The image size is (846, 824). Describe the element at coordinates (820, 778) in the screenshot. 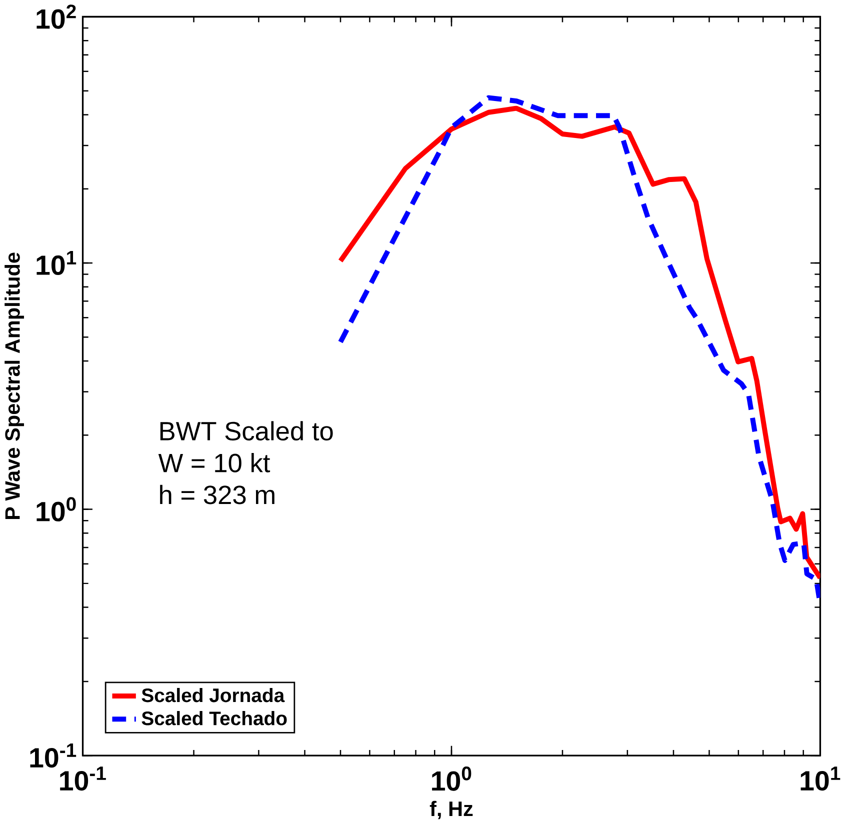

I see `x-tick-label: 10$^{1}$` at that location.